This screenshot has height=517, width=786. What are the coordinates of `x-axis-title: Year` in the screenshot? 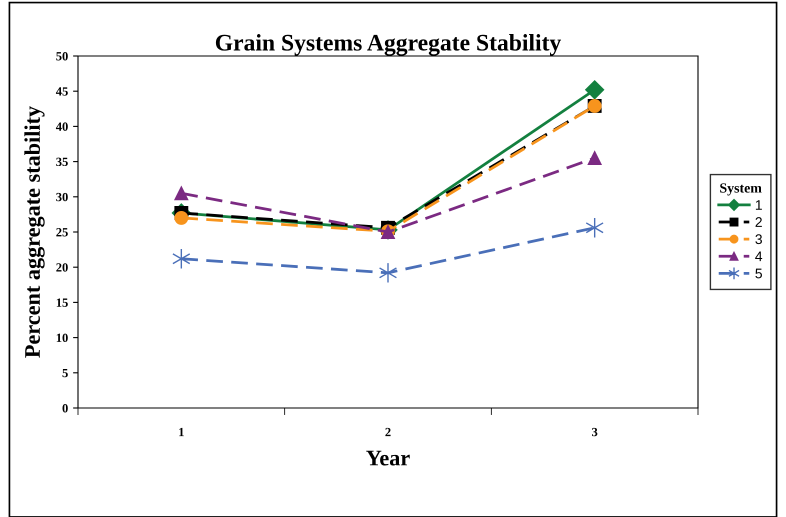 It's located at (388, 458).